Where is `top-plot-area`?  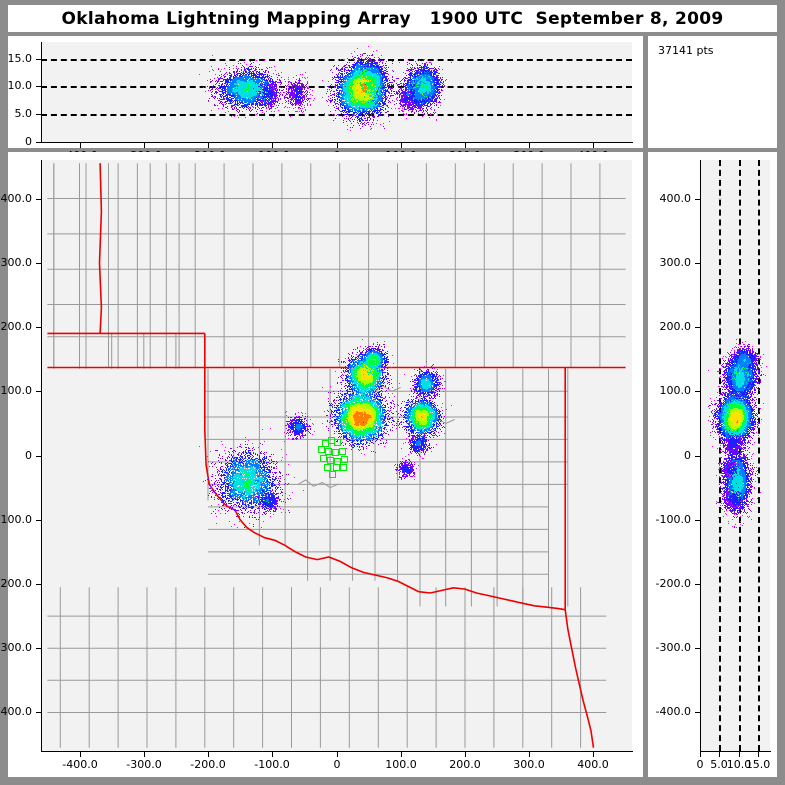
top-plot-area is located at coordinates (336, 92).